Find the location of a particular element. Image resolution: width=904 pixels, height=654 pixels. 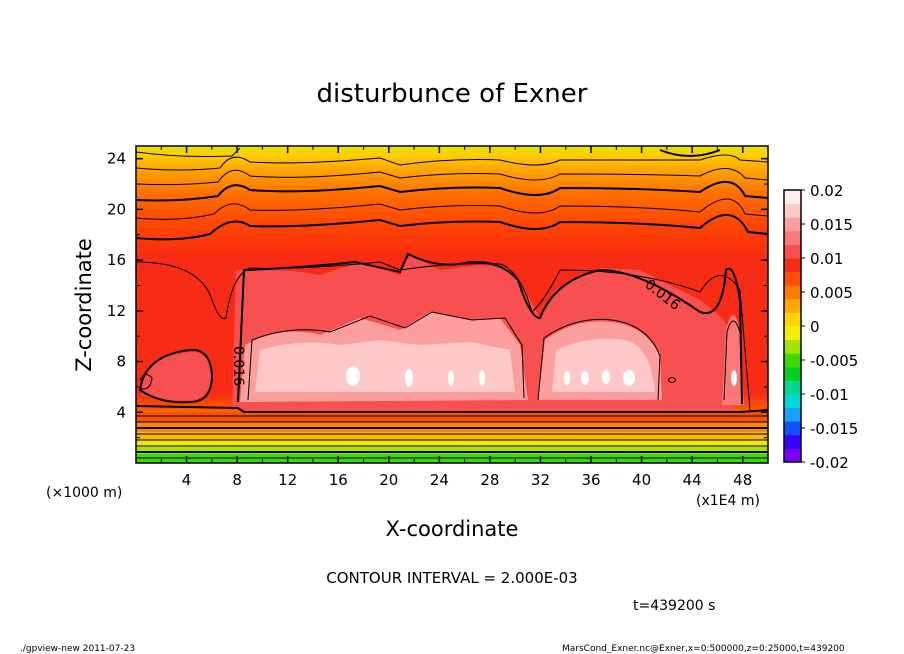

x-axis-unit: (×1000 m) is located at coordinates (84, 493).